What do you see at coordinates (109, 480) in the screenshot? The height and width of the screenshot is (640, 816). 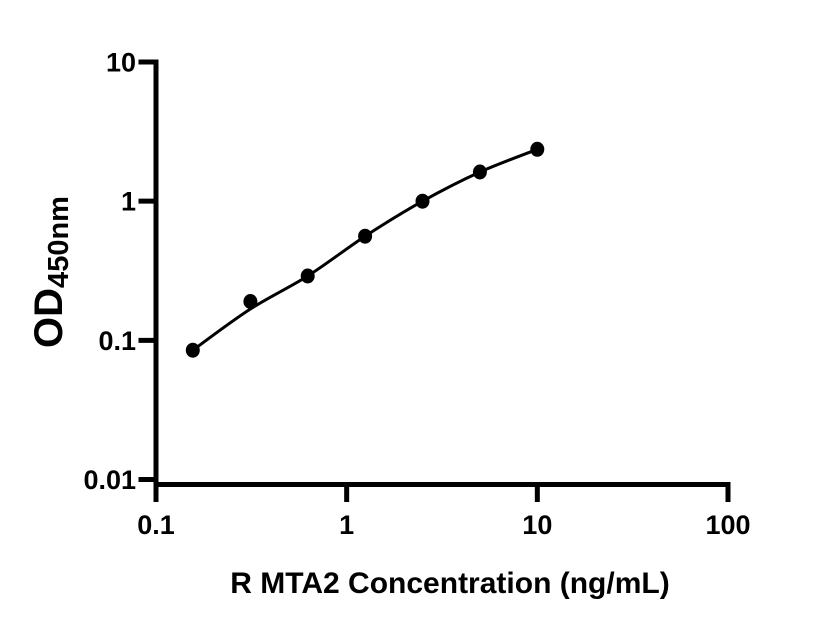 I see `y-tick-label: 0.01` at bounding box center [109, 480].